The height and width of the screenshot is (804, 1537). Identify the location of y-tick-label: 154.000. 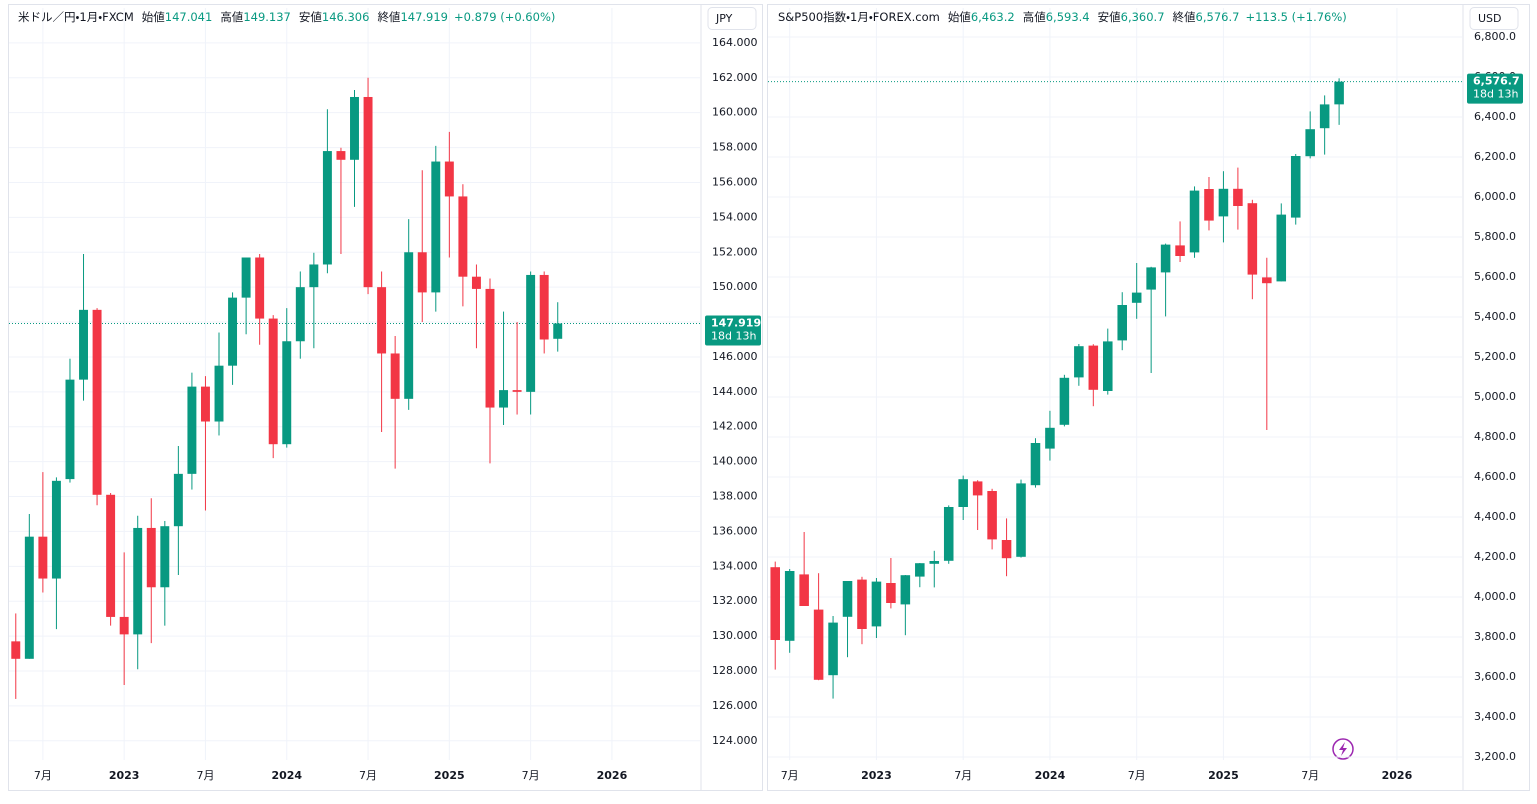
(735, 216).